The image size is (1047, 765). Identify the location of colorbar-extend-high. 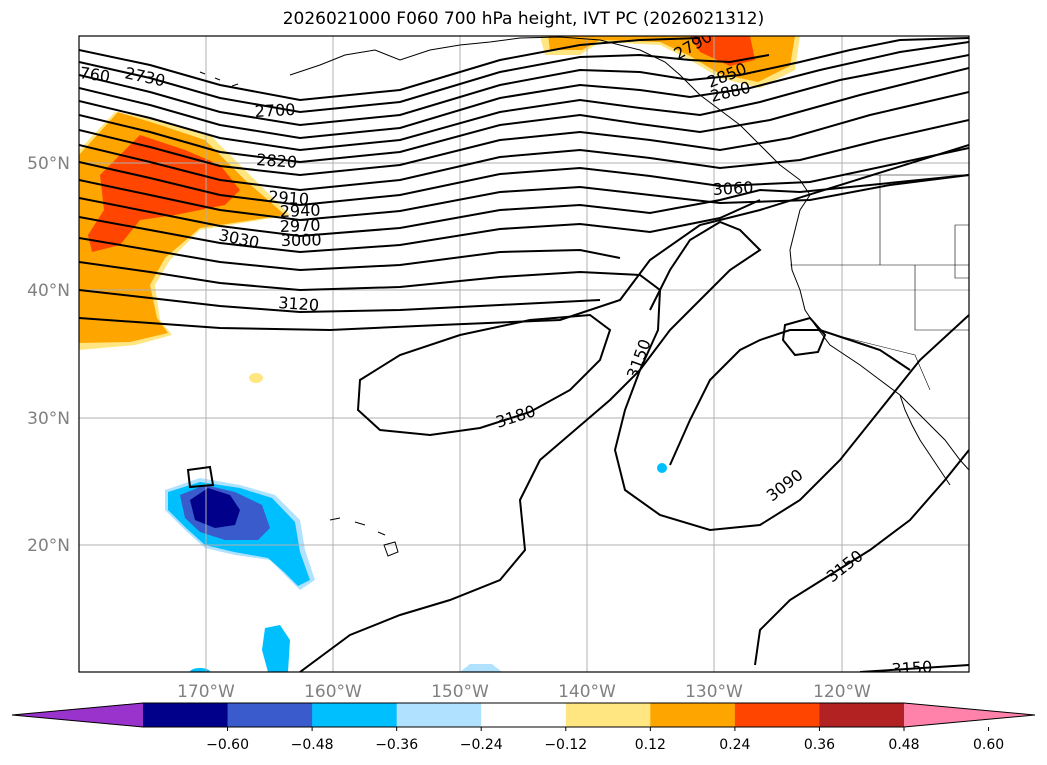
(969, 715).